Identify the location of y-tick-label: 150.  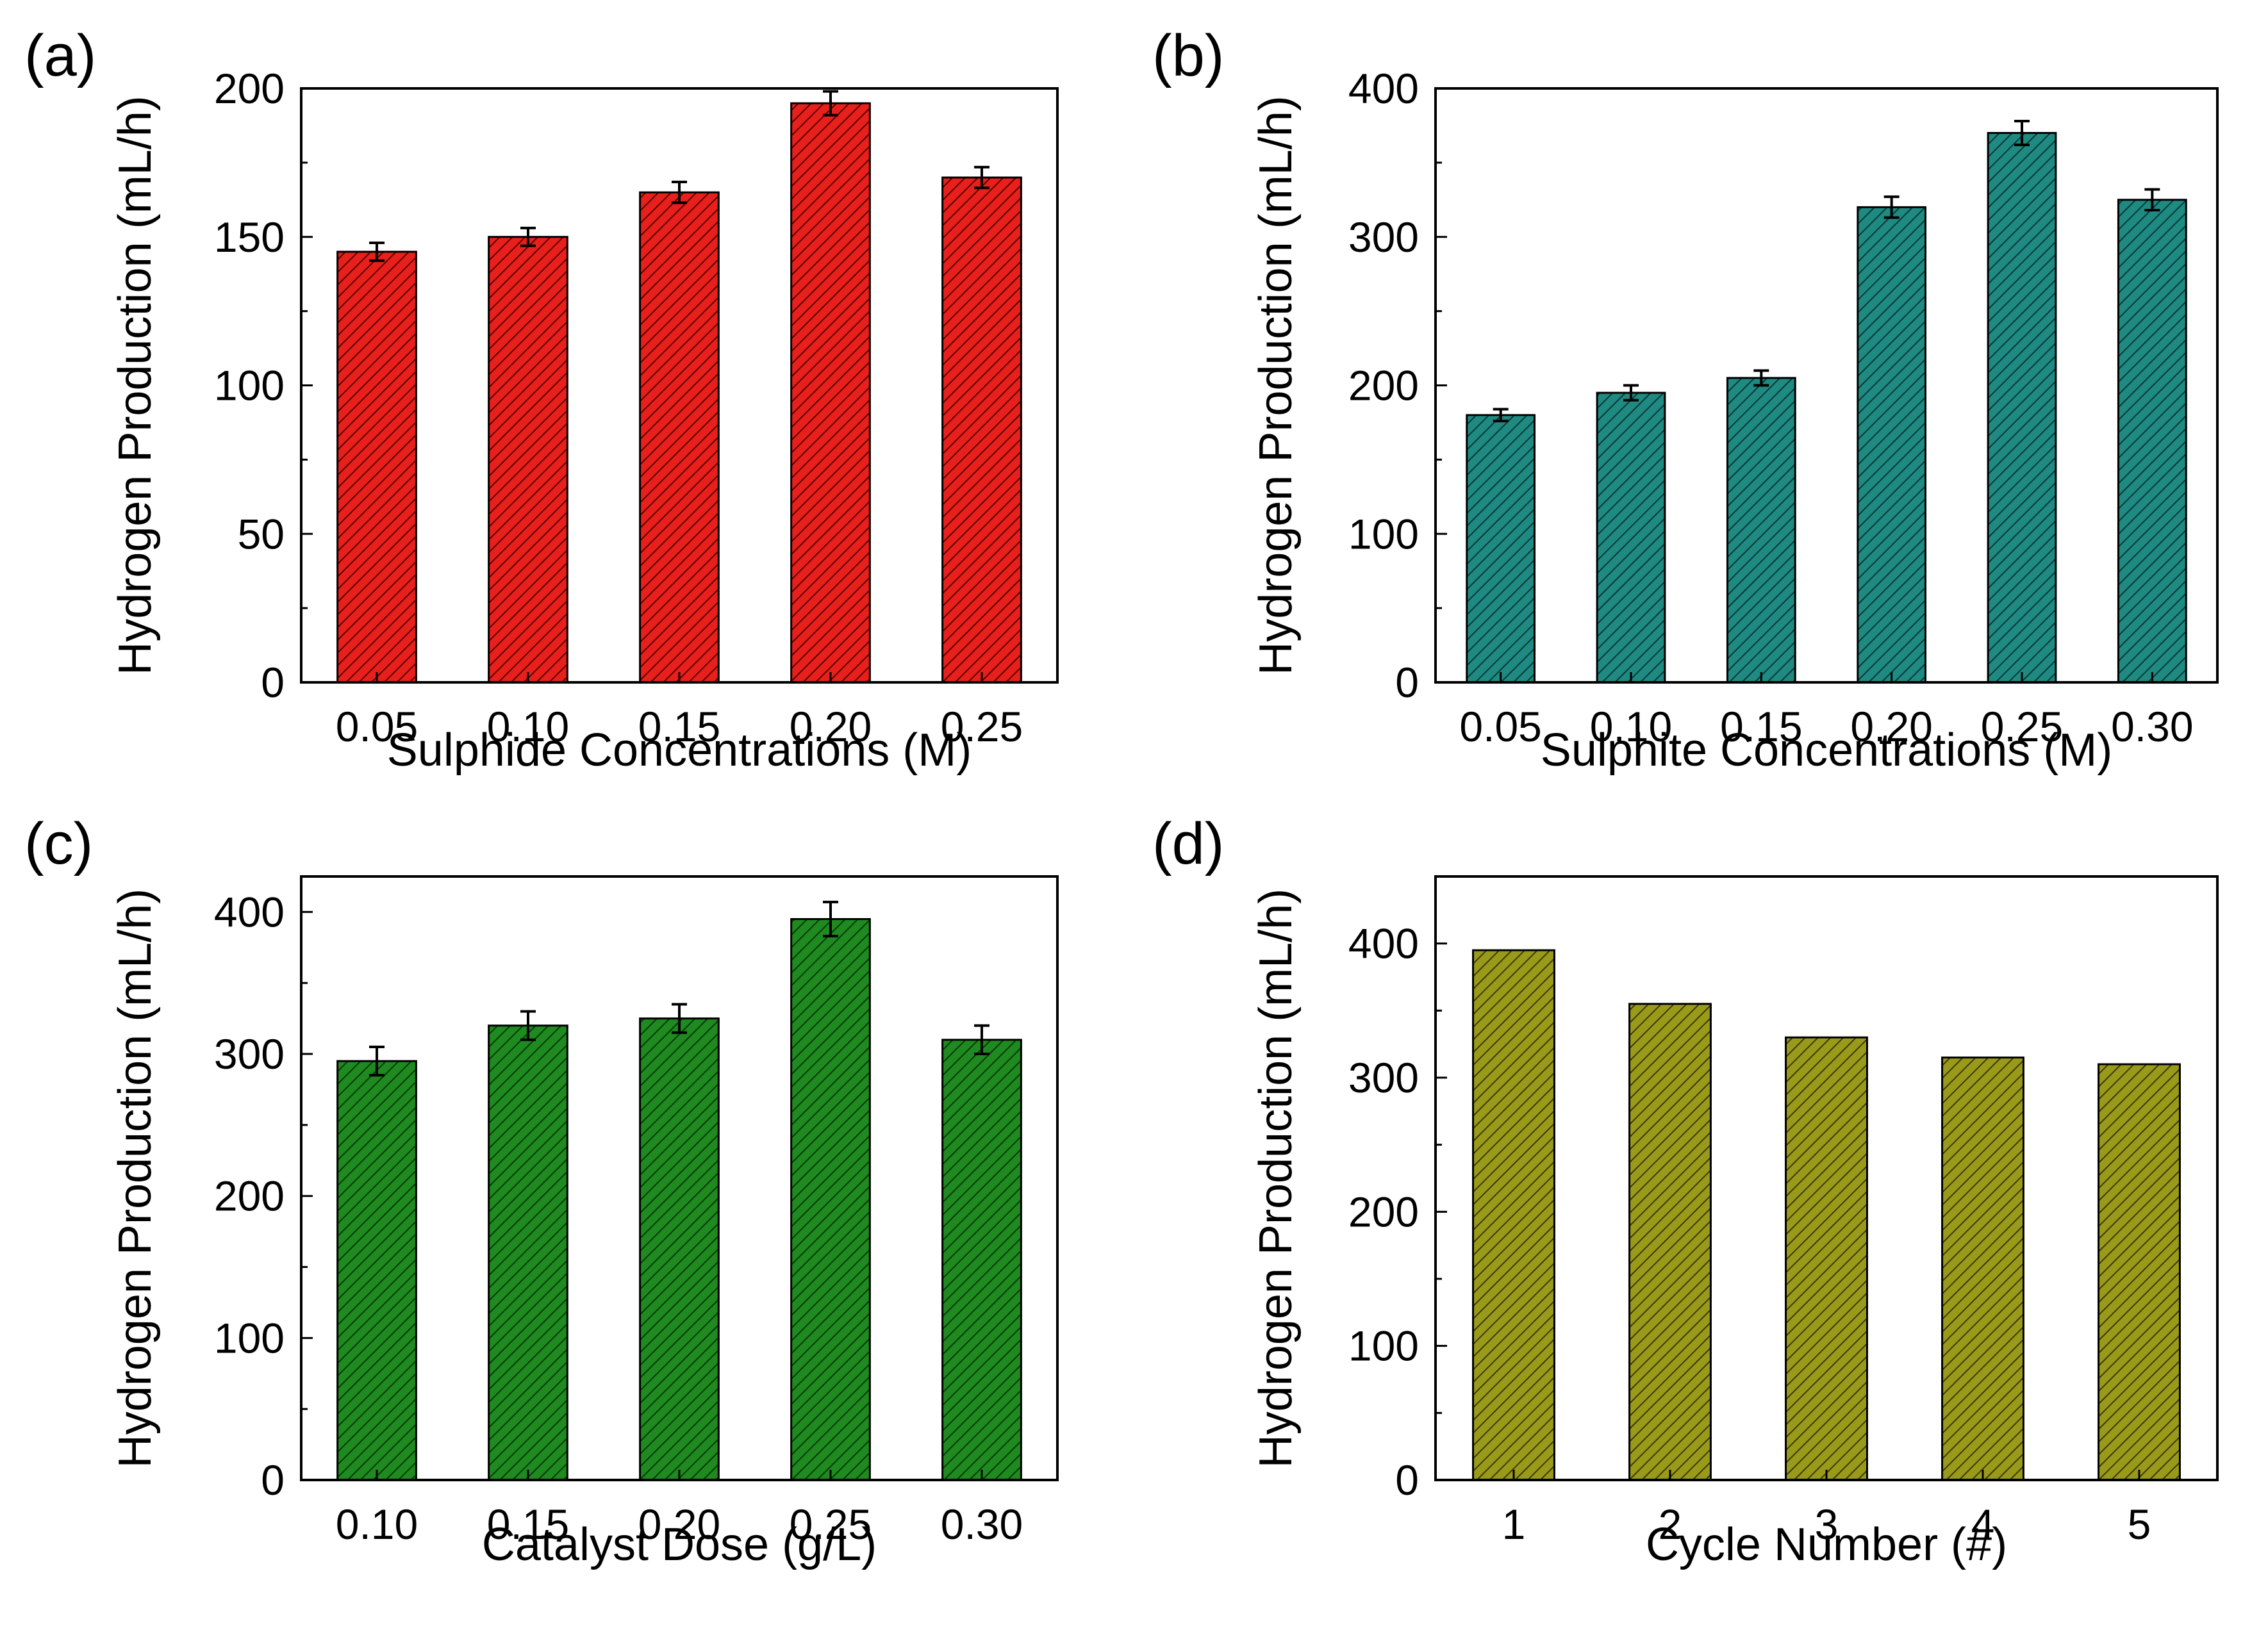
(249, 237).